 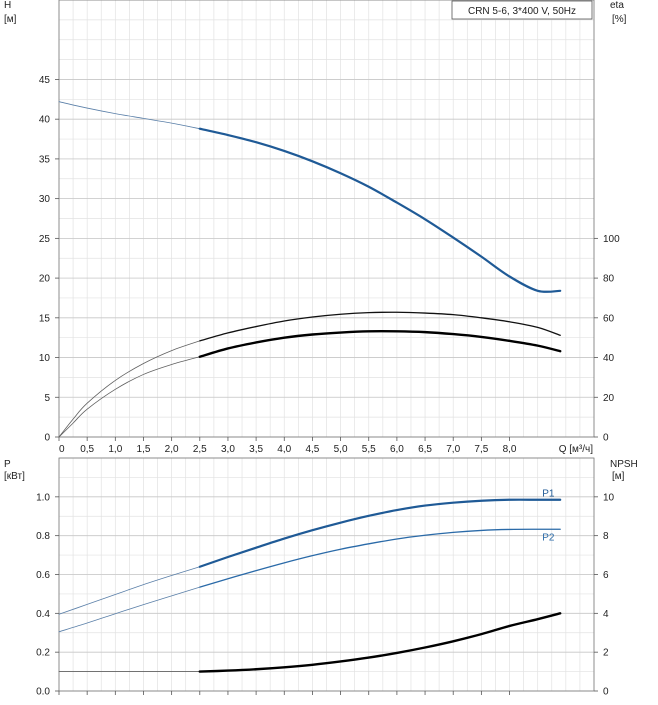 What do you see at coordinates (548, 537) in the screenshot?
I see `series-label-p2: P2` at bounding box center [548, 537].